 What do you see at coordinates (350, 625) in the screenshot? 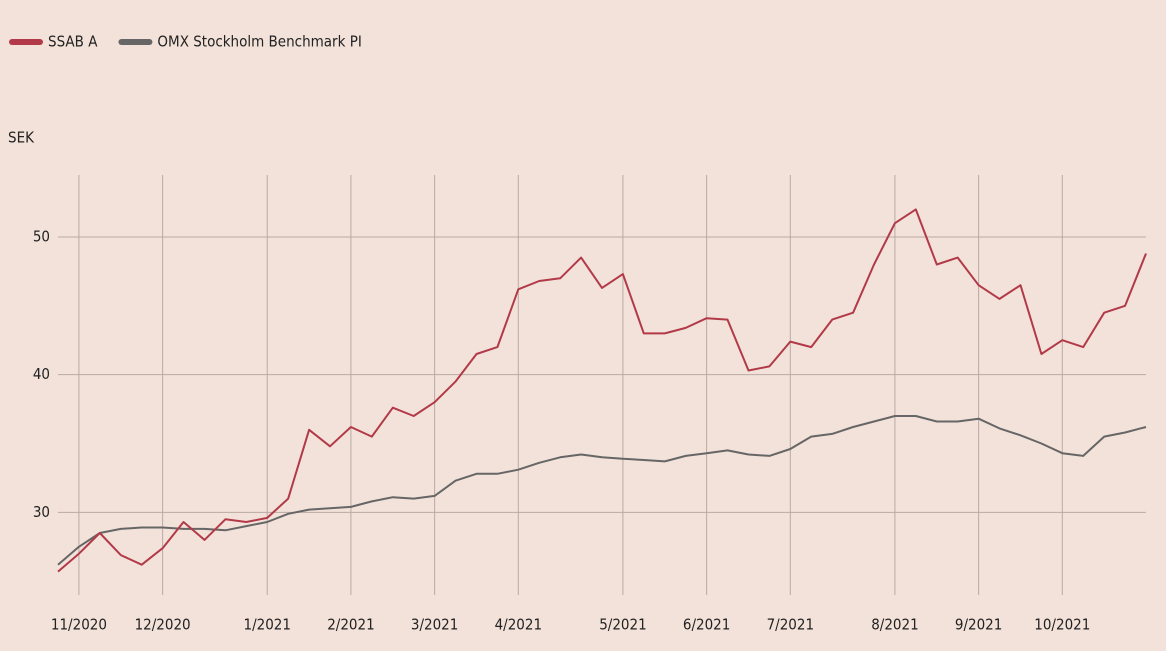
I see `x-tick-label: 2/2021` at bounding box center [350, 625].